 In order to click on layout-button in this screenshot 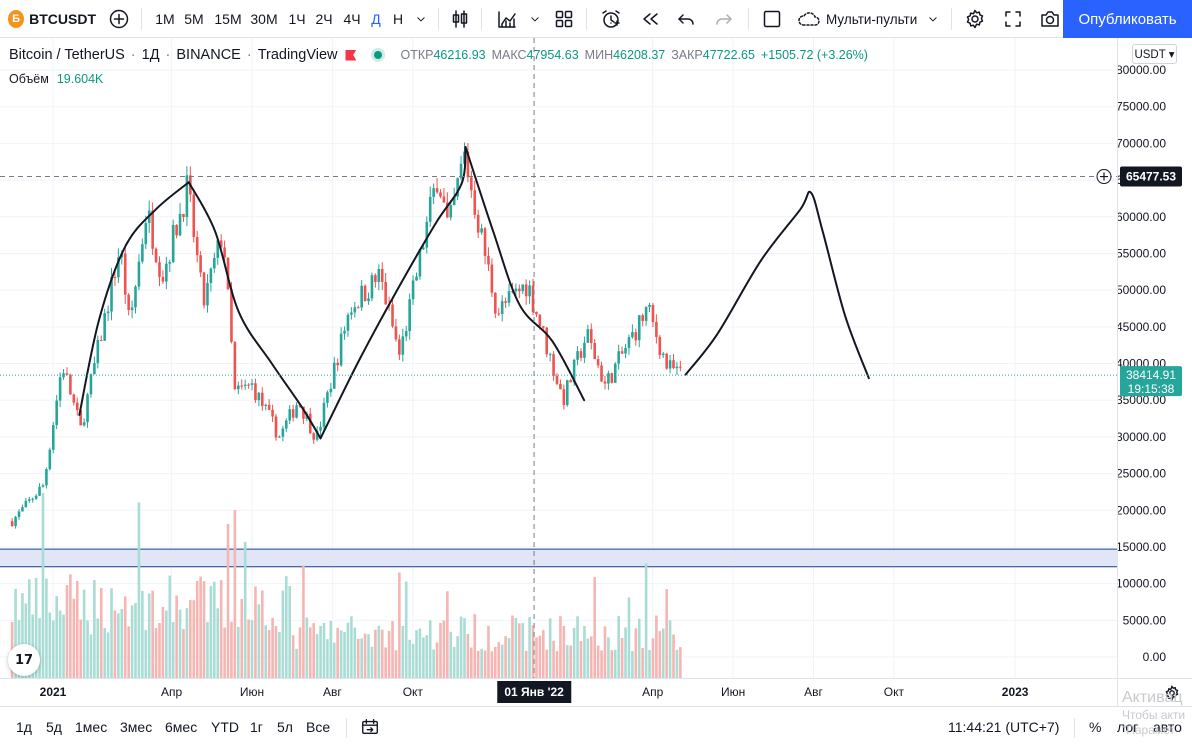, I will do `click(772, 19)`.